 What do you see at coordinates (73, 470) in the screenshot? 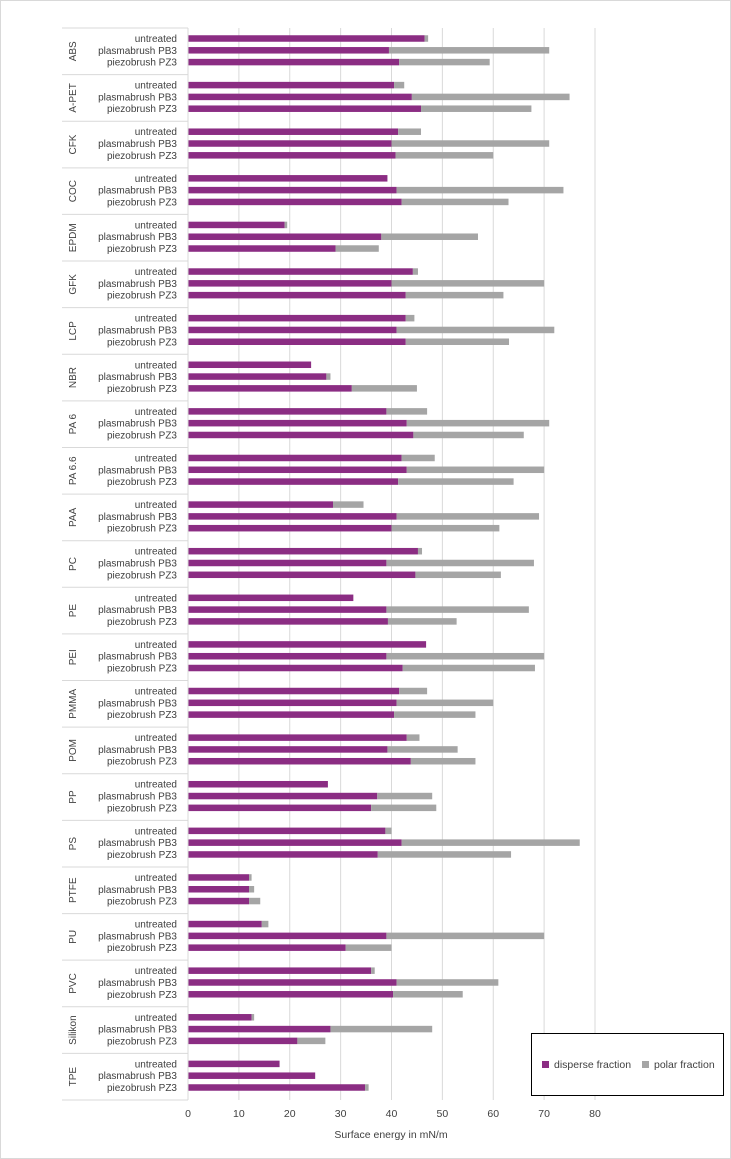
I see `material-label: PA 6.6` at bounding box center [73, 470].